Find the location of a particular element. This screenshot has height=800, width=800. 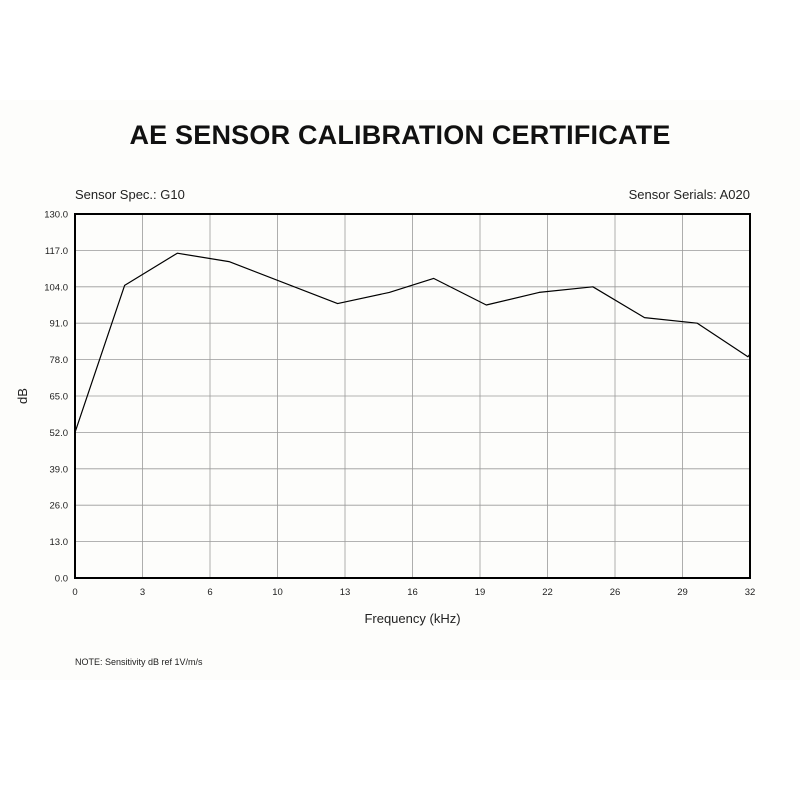

note-text: NOTE: Sensitivity dB ref 1V/m/s is located at coordinates (139, 662).